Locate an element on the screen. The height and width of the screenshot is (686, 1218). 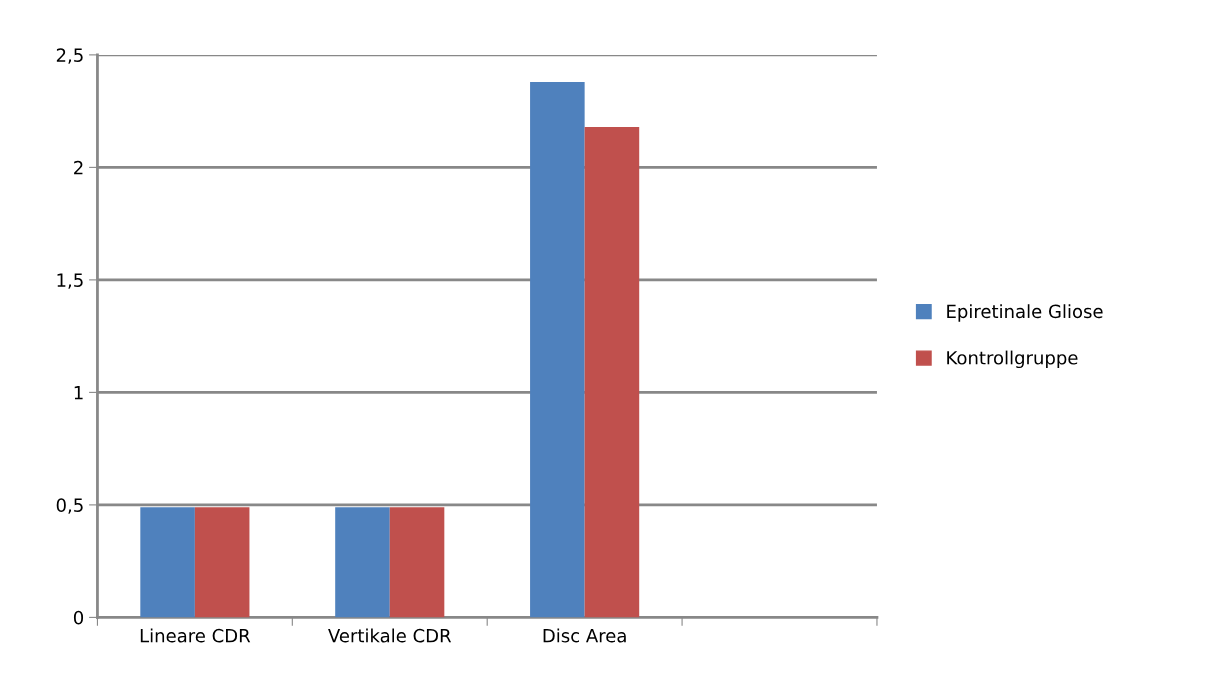
y-tick-label: 1,5 is located at coordinates (70, 281).